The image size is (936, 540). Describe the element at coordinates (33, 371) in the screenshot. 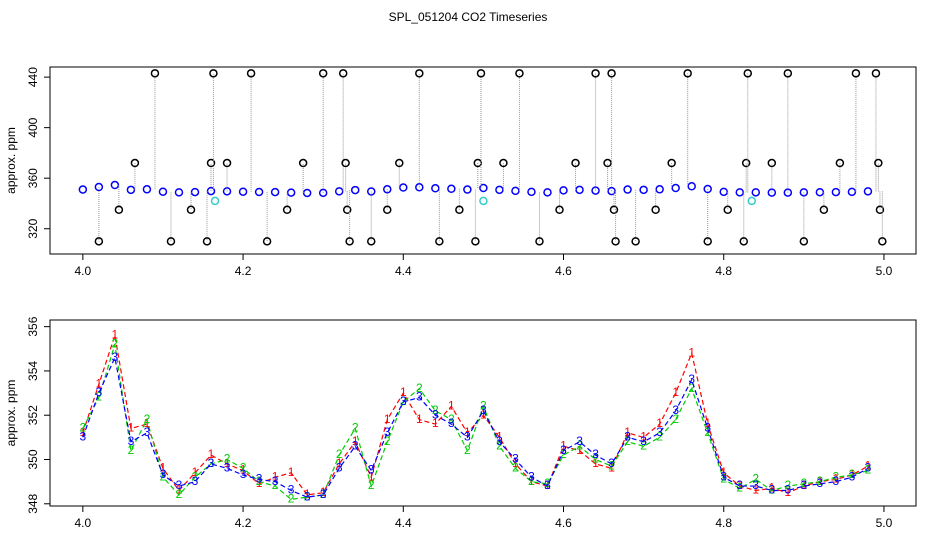

I see `y-tick-label: 354` at that location.